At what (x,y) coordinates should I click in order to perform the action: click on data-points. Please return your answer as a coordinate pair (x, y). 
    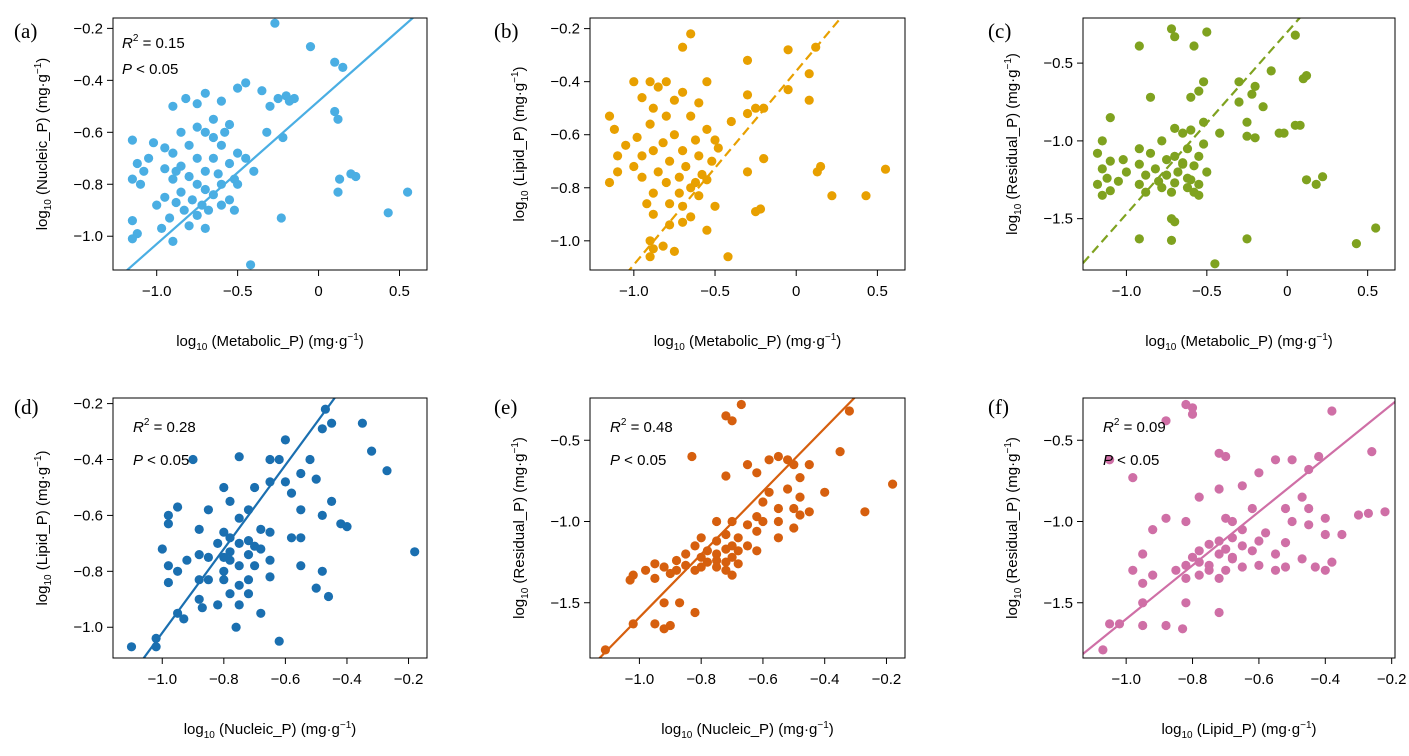
    Looking at the image, I should click on (273, 528).